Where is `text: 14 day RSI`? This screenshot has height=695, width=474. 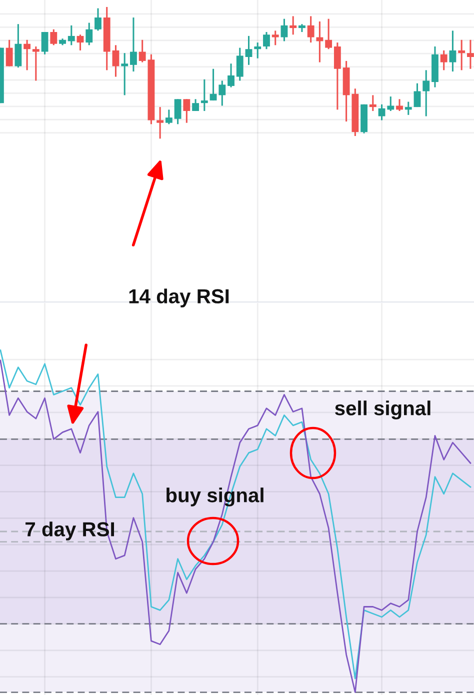 text: 14 day RSI is located at coordinates (179, 298).